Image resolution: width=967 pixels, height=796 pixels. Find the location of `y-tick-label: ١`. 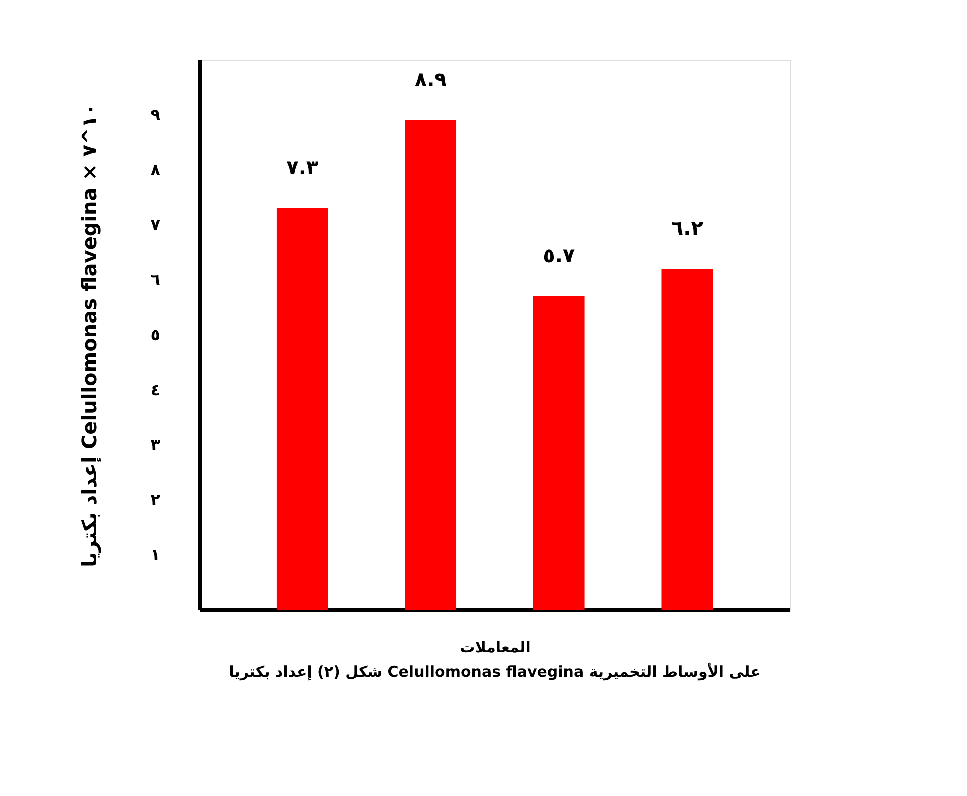

y-tick-label: ١ is located at coordinates (155, 555).